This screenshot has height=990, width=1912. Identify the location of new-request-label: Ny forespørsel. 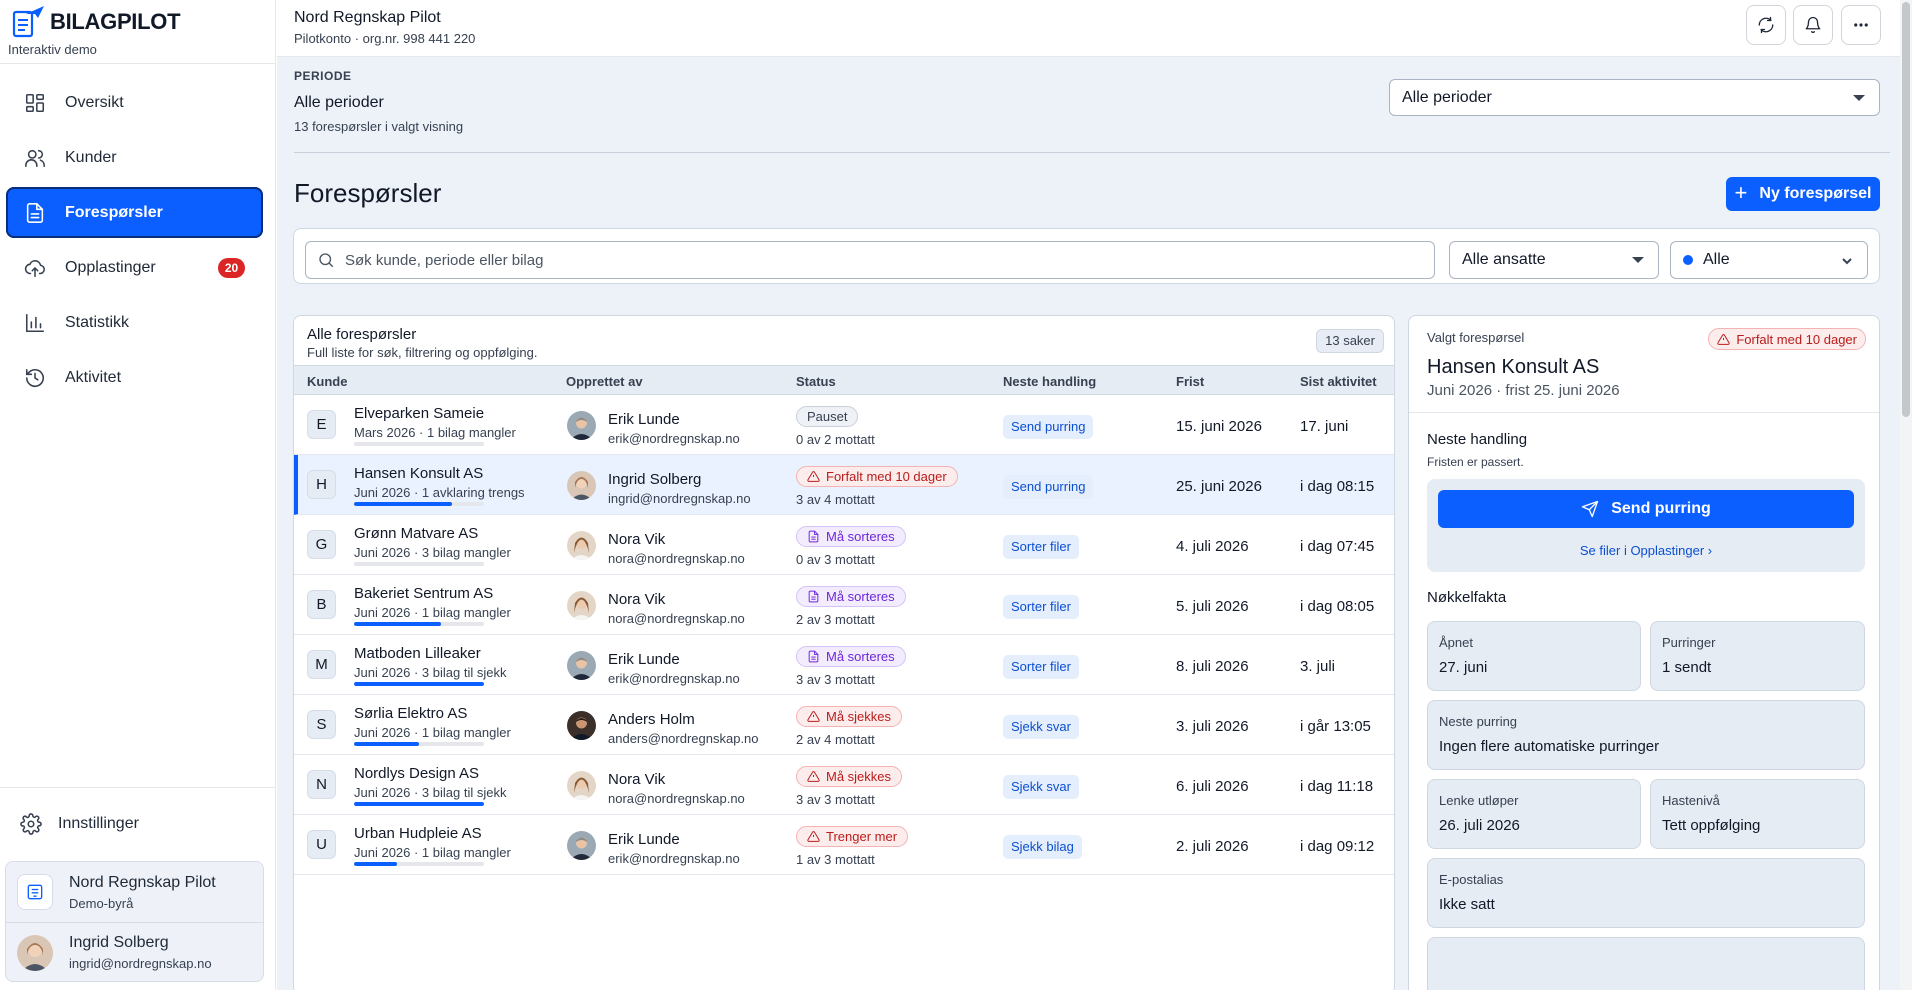
(1815, 193).